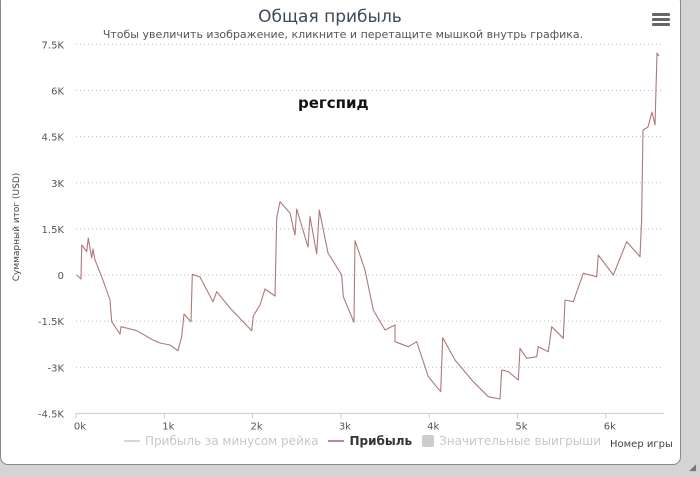  What do you see at coordinates (53, 45) in the screenshot?
I see `y-tick-label: 7.5K` at bounding box center [53, 45].